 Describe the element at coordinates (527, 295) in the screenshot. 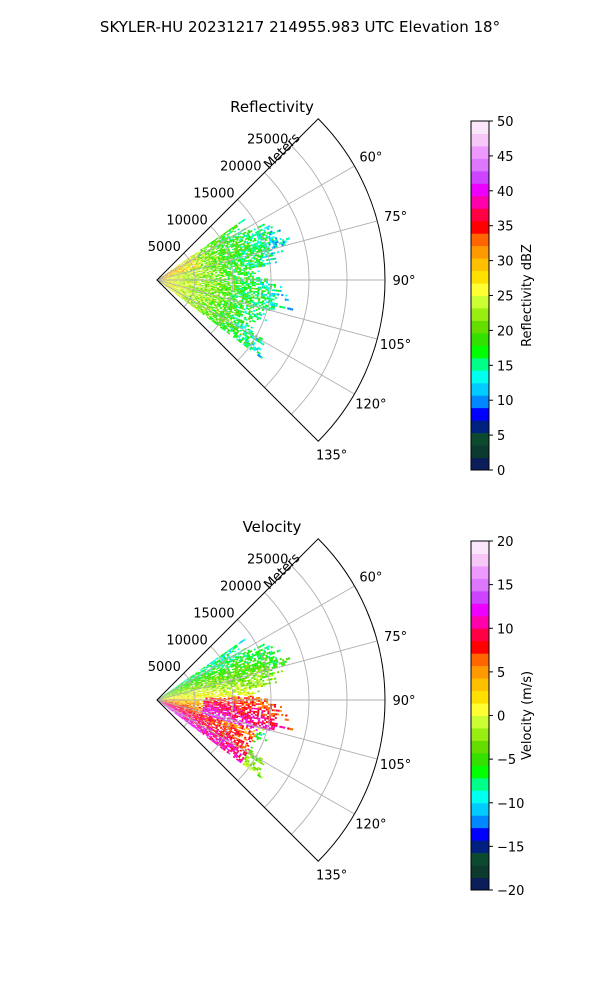

I see `colorbar-label: Reflectivity dBZ` at that location.